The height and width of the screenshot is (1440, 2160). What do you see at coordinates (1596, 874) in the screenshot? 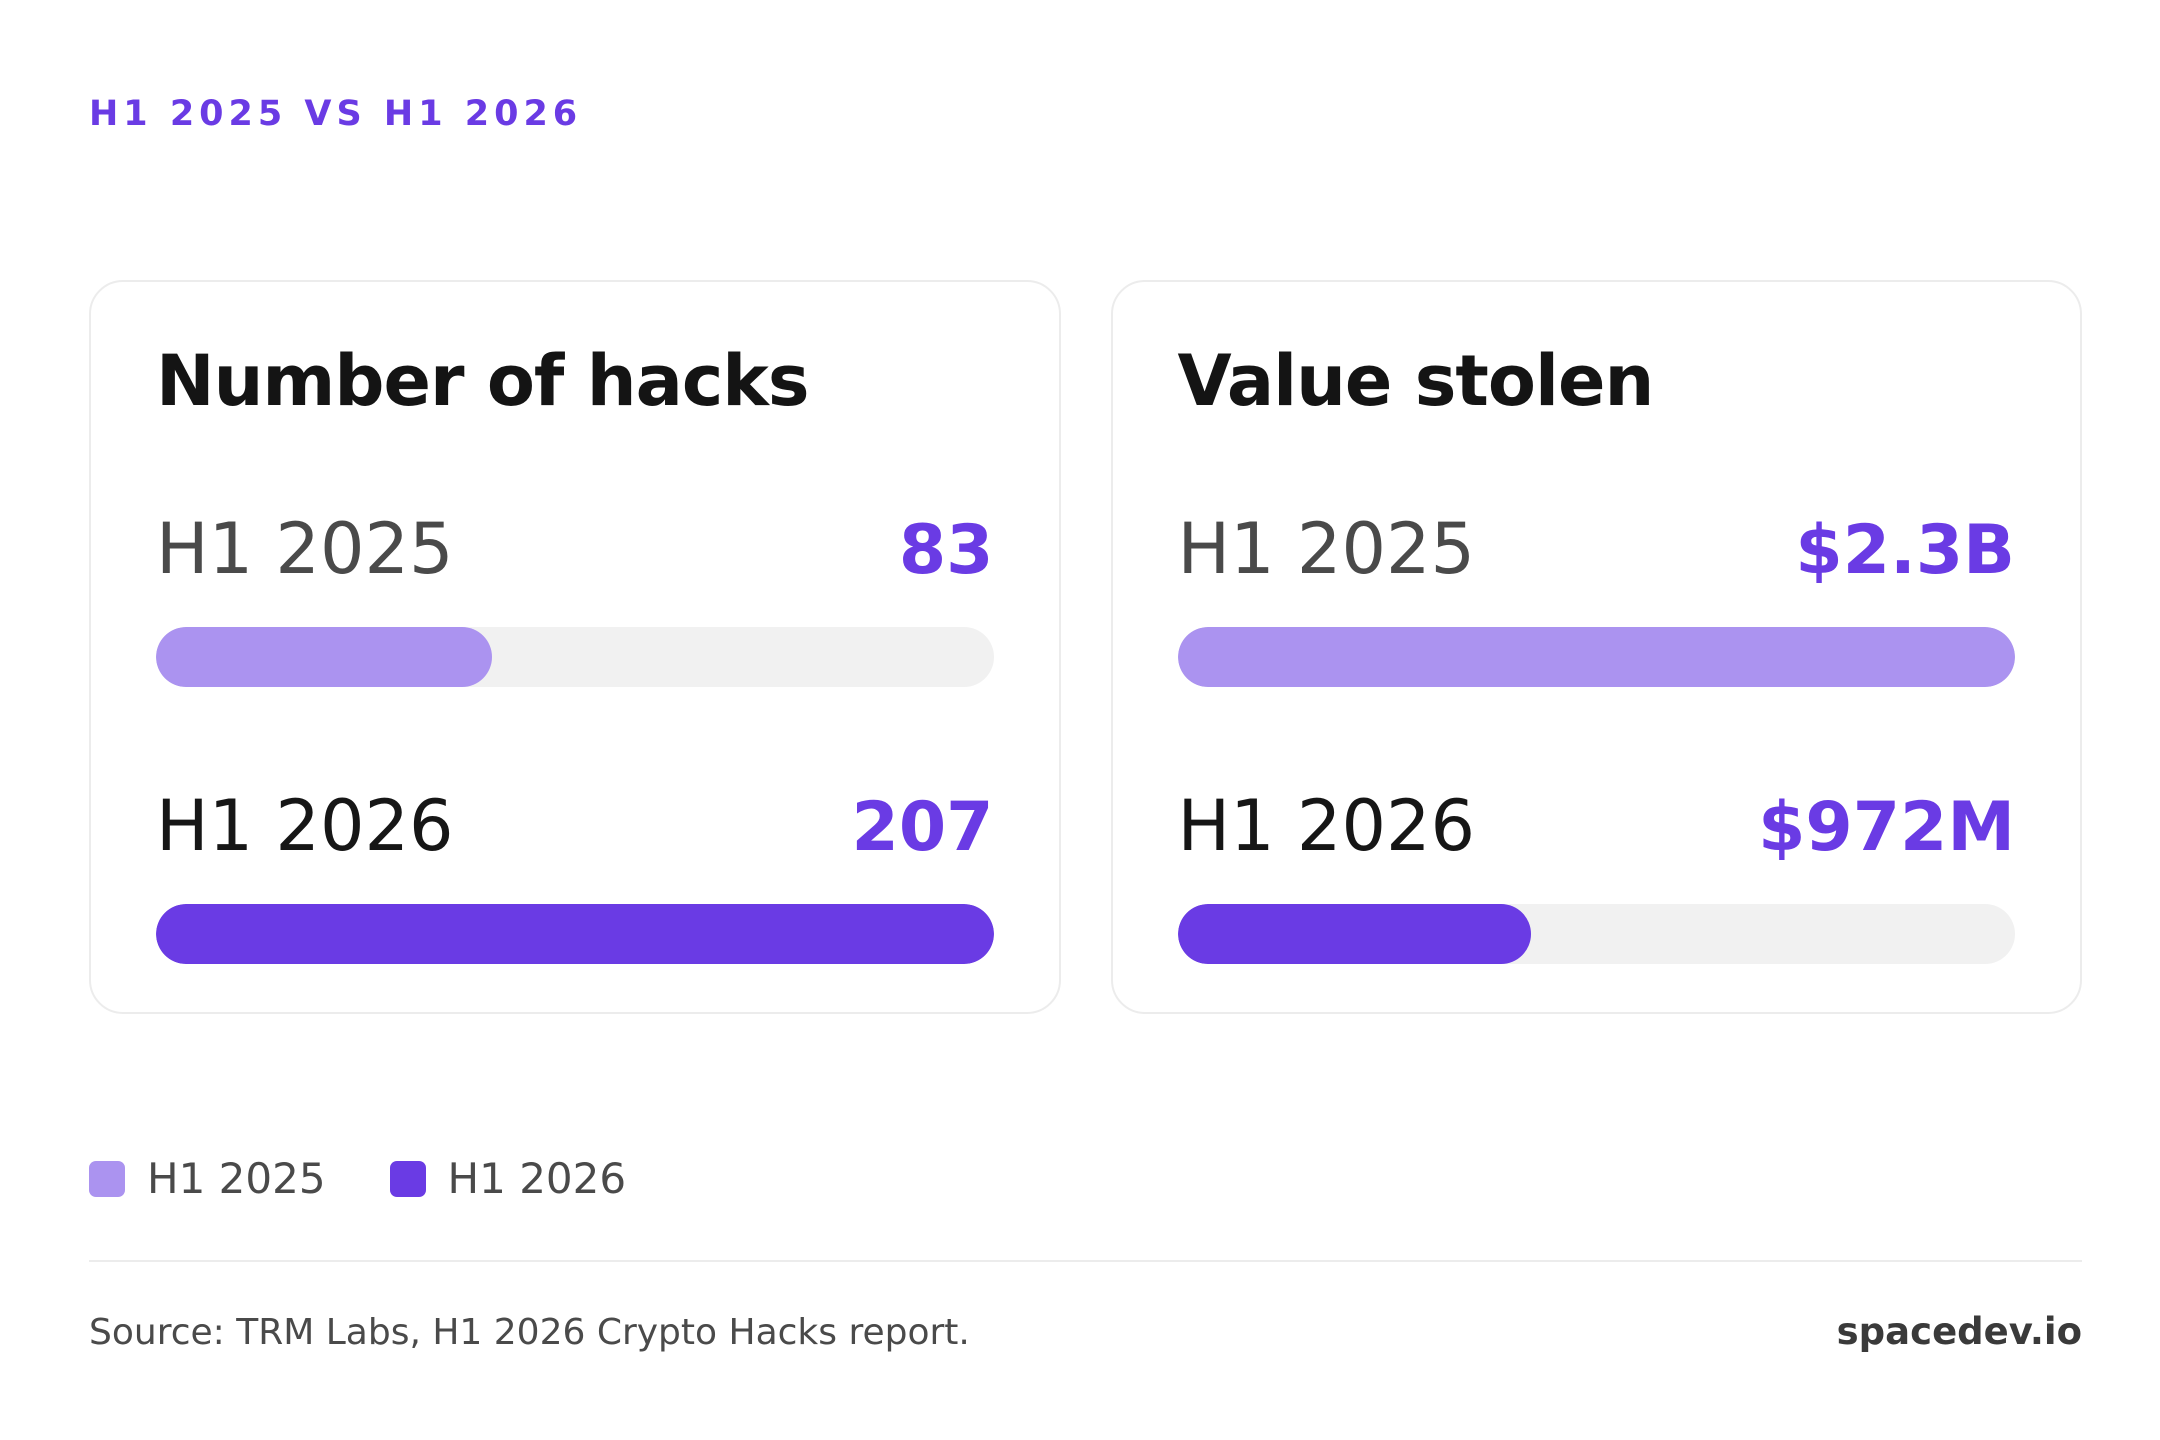
I see `bar-row-h1-2026: H1 2026 $972M` at bounding box center [1596, 874].